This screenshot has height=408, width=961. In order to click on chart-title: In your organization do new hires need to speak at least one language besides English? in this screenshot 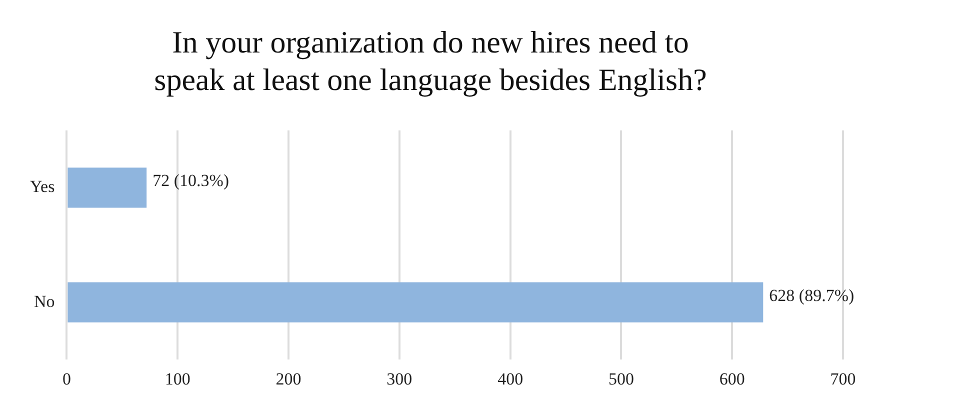, I will do `click(430, 60)`.